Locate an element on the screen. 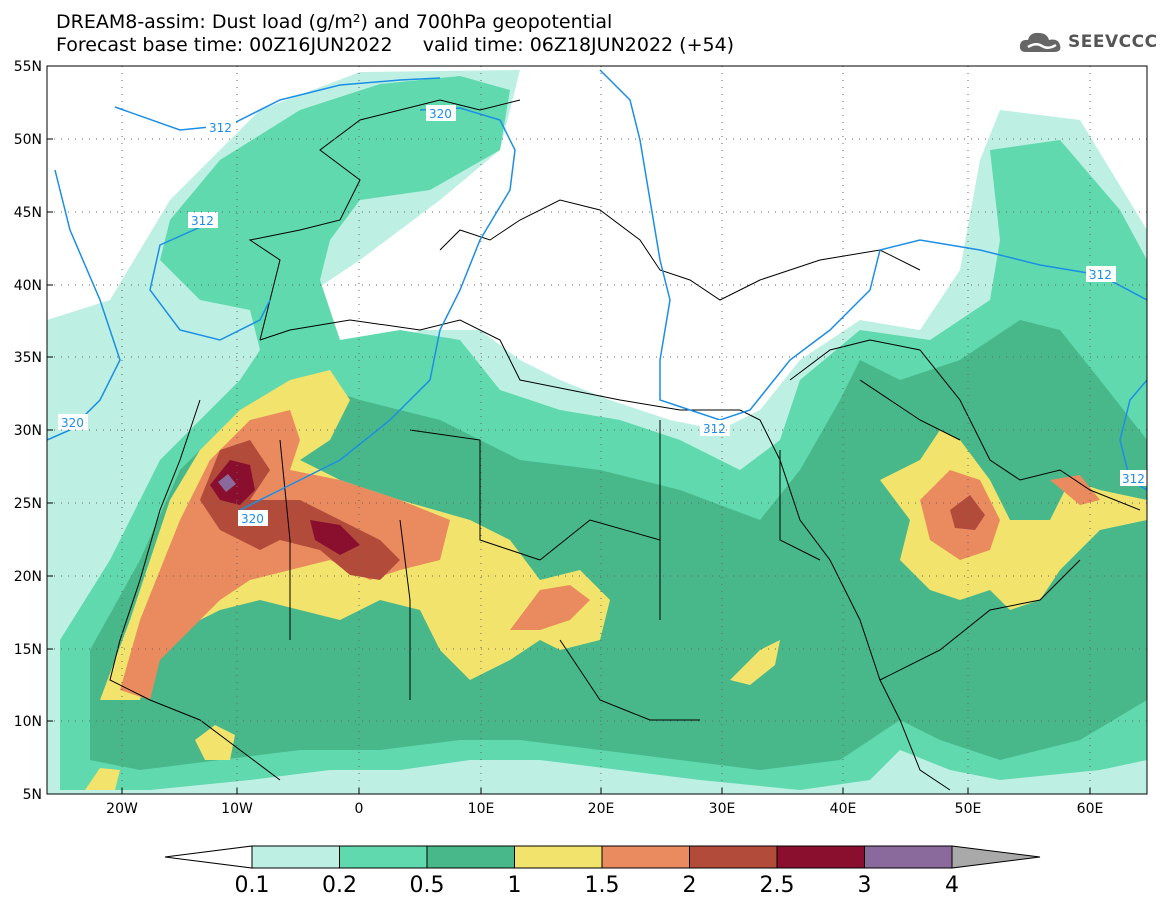 Image resolution: width=1165 pixels, height=907 pixels. contour-312-north is located at coordinates (277, 104).